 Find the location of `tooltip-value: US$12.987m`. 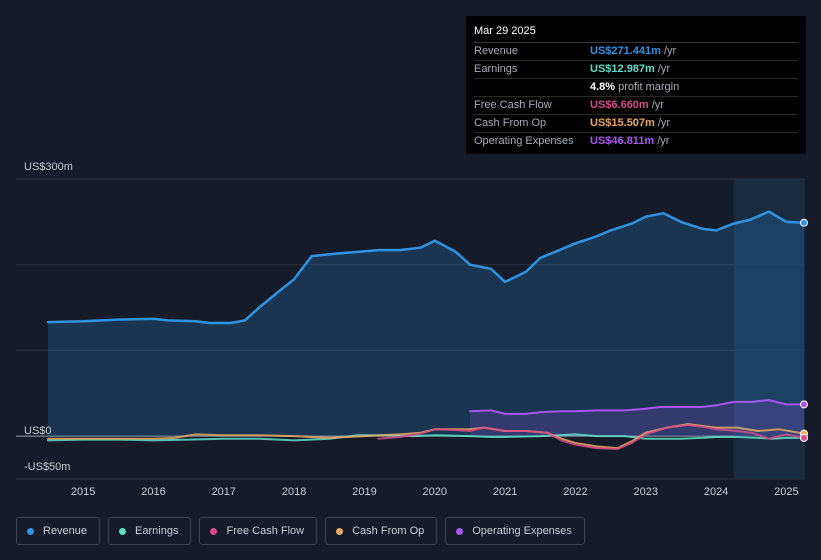

tooltip-value: US$12.987m is located at coordinates (622, 69).